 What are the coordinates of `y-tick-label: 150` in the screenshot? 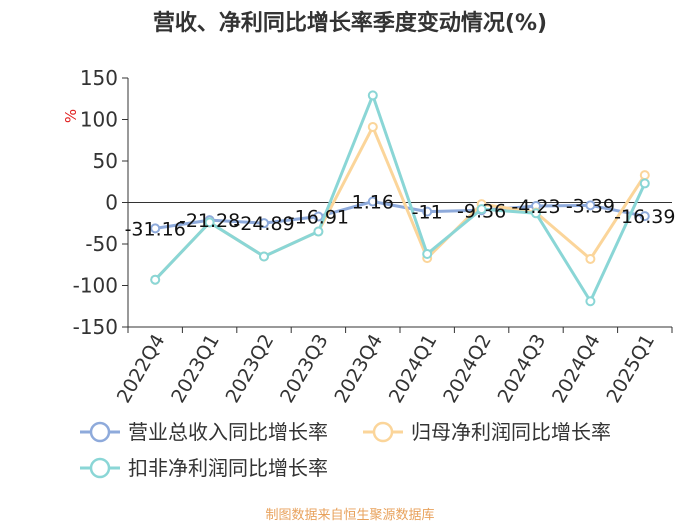 It's located at (99, 78).